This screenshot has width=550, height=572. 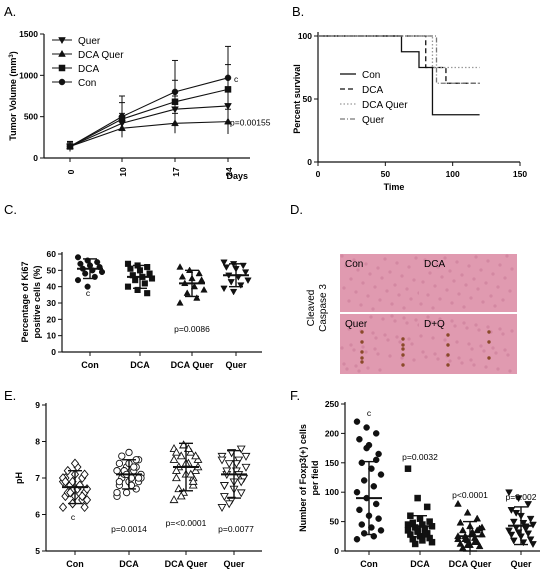 I want to click on c-y-tick-label: 10, so click(x=52, y=336).